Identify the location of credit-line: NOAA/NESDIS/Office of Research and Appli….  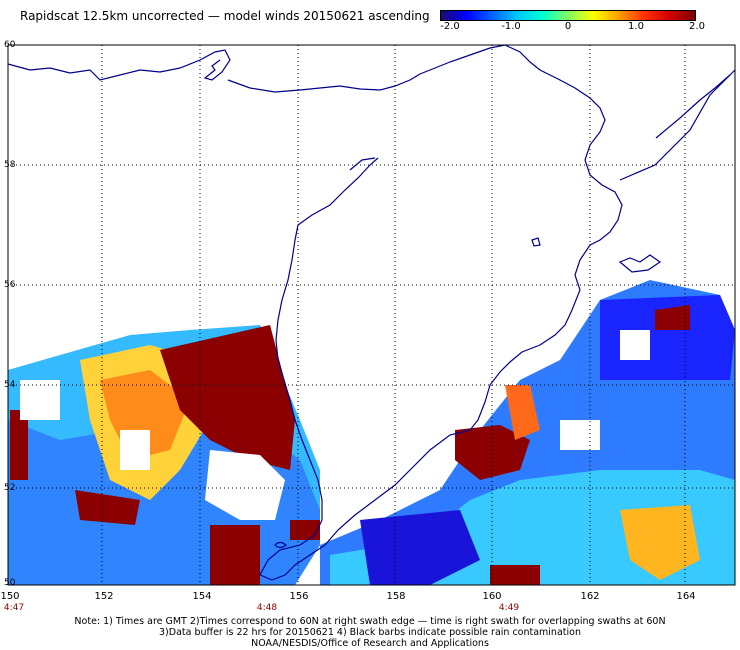
(370, 643).